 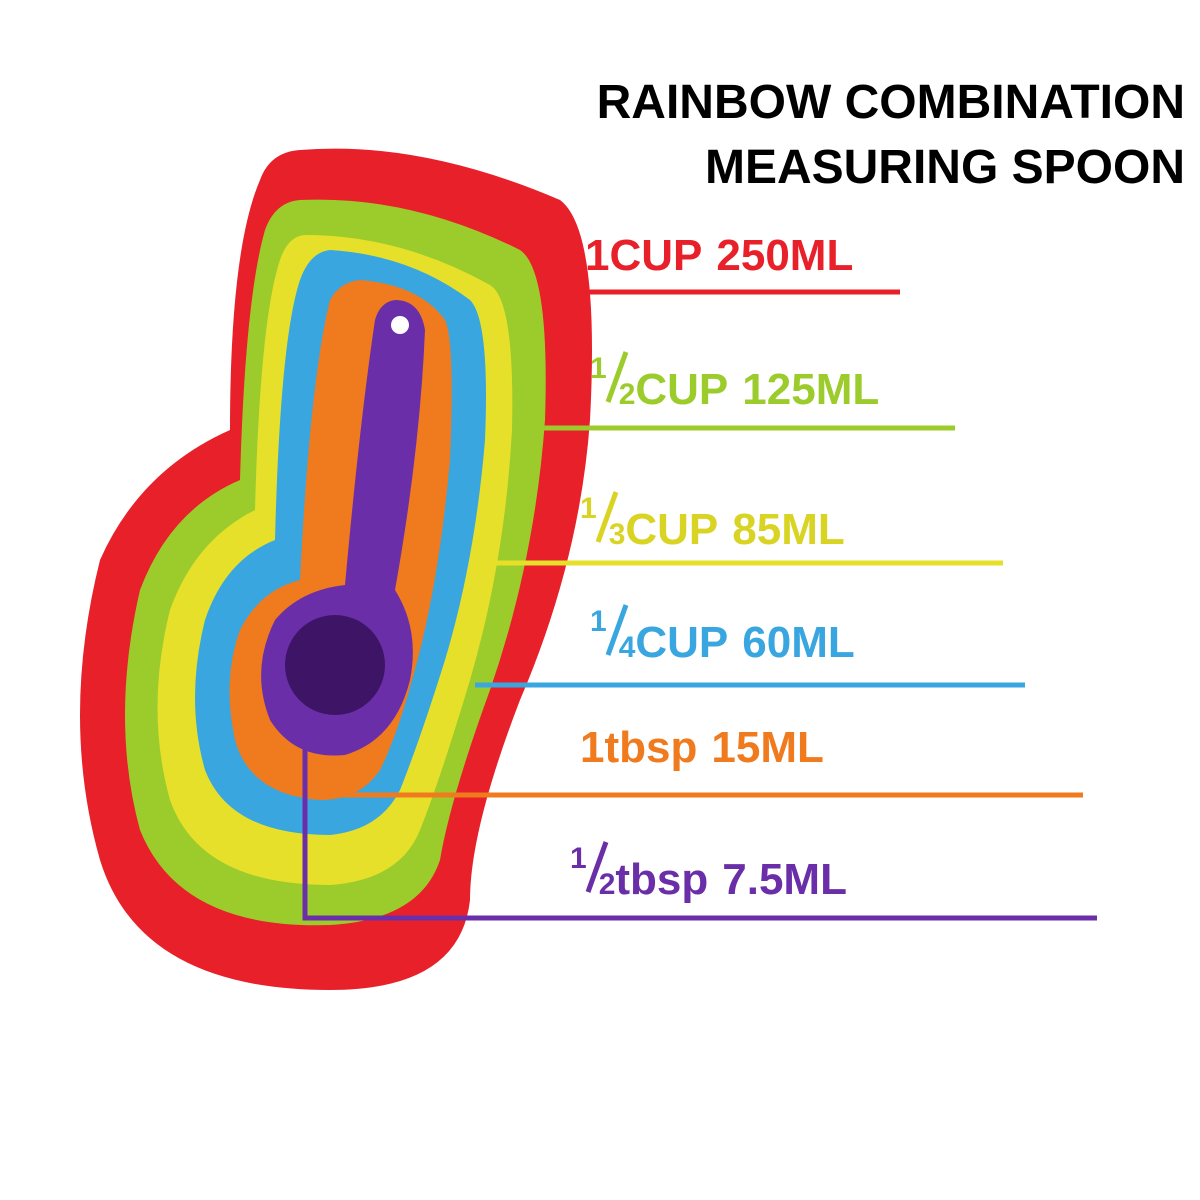 What do you see at coordinates (699, 825) in the screenshot?
I see `leader-line` at bounding box center [699, 825].